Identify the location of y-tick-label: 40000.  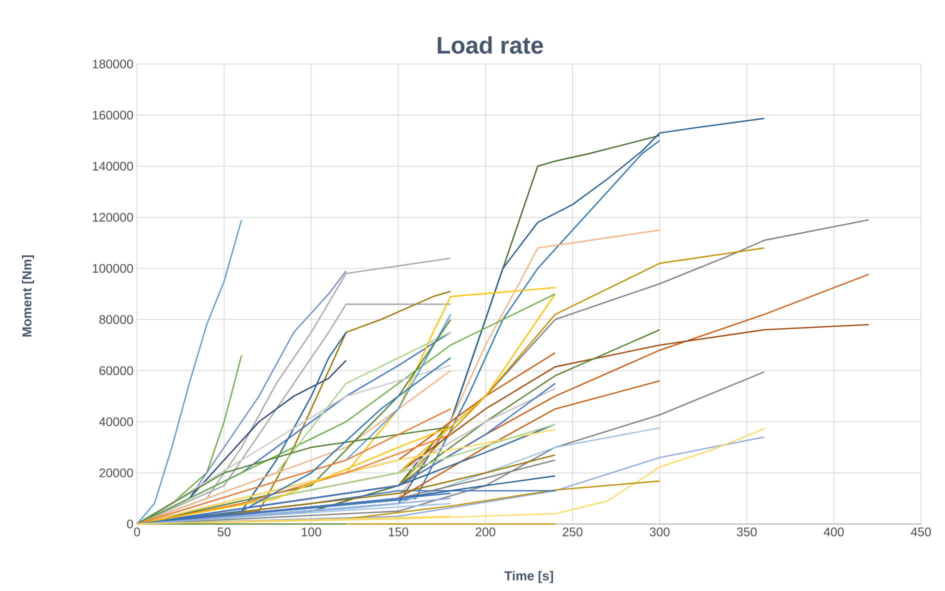
(116, 421).